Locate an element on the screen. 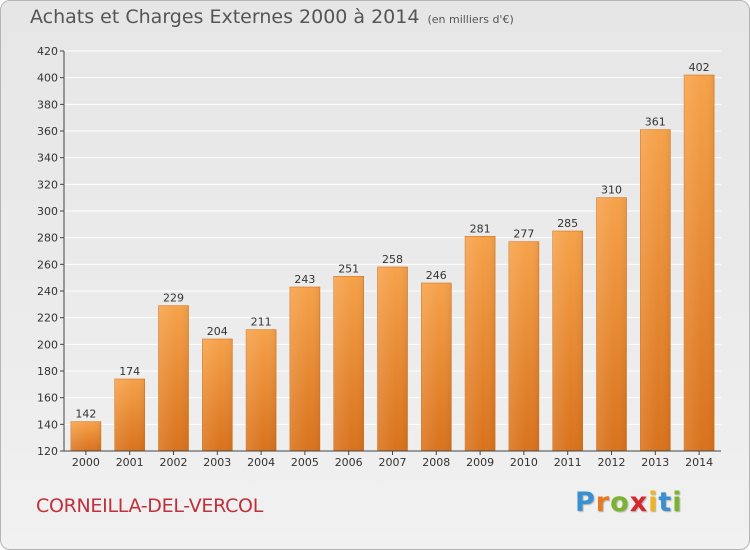  y-tick-label: 420 is located at coordinates (47, 51).